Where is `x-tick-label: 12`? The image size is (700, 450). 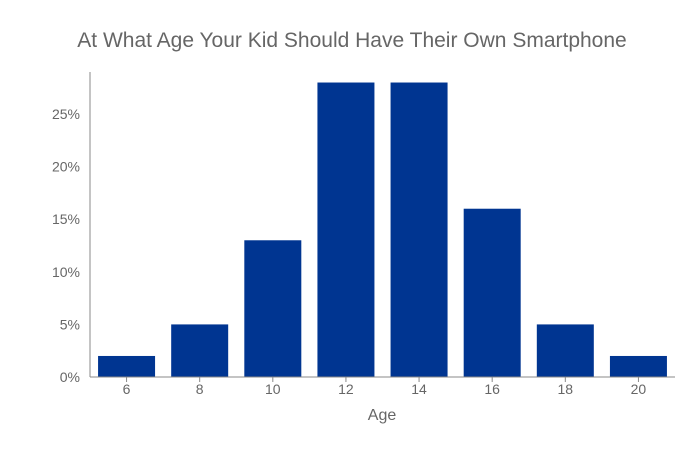
x-tick-label: 12 is located at coordinates (346, 389).